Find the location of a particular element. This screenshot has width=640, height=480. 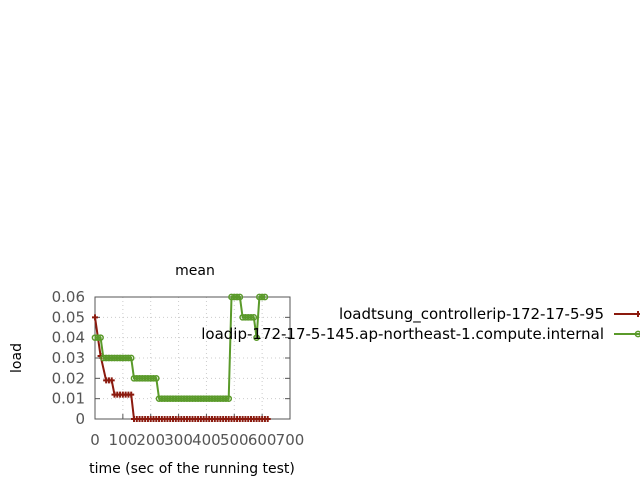

plot-series is located at coordinates (181, 357).